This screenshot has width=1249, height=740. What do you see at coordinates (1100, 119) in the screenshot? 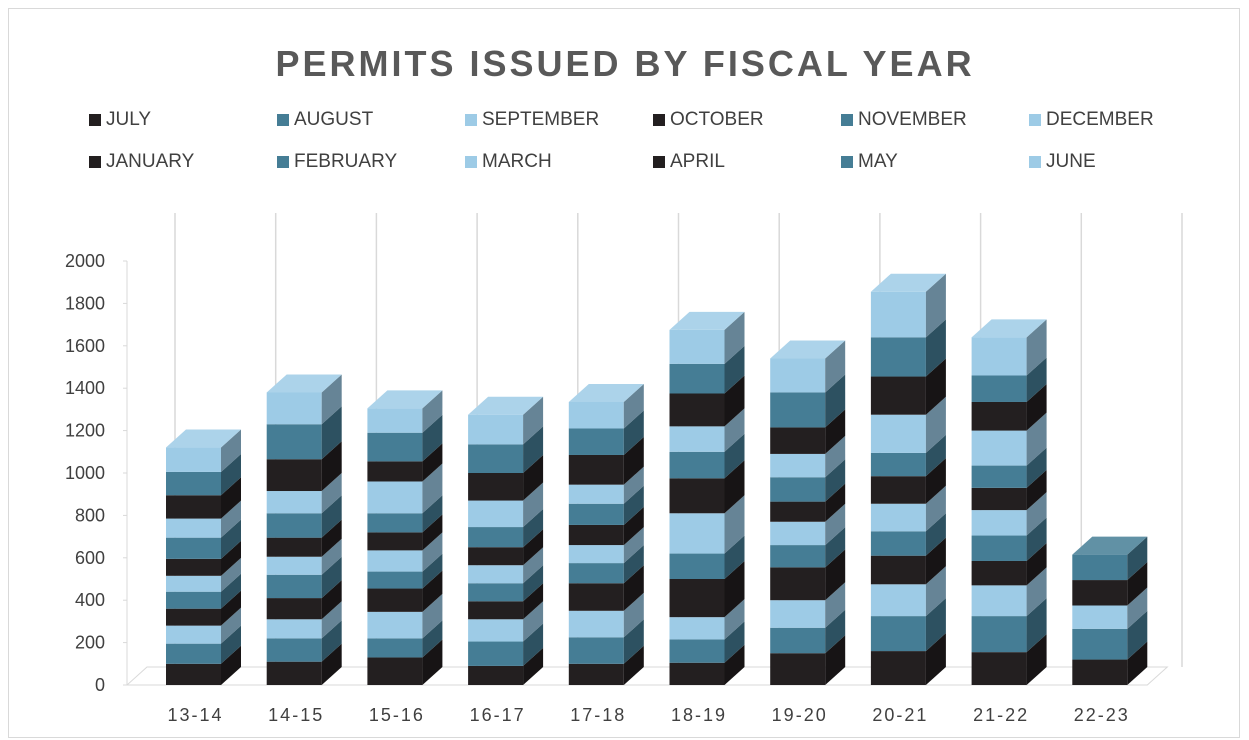
I see `legend-label: DECEMBER` at bounding box center [1100, 119].